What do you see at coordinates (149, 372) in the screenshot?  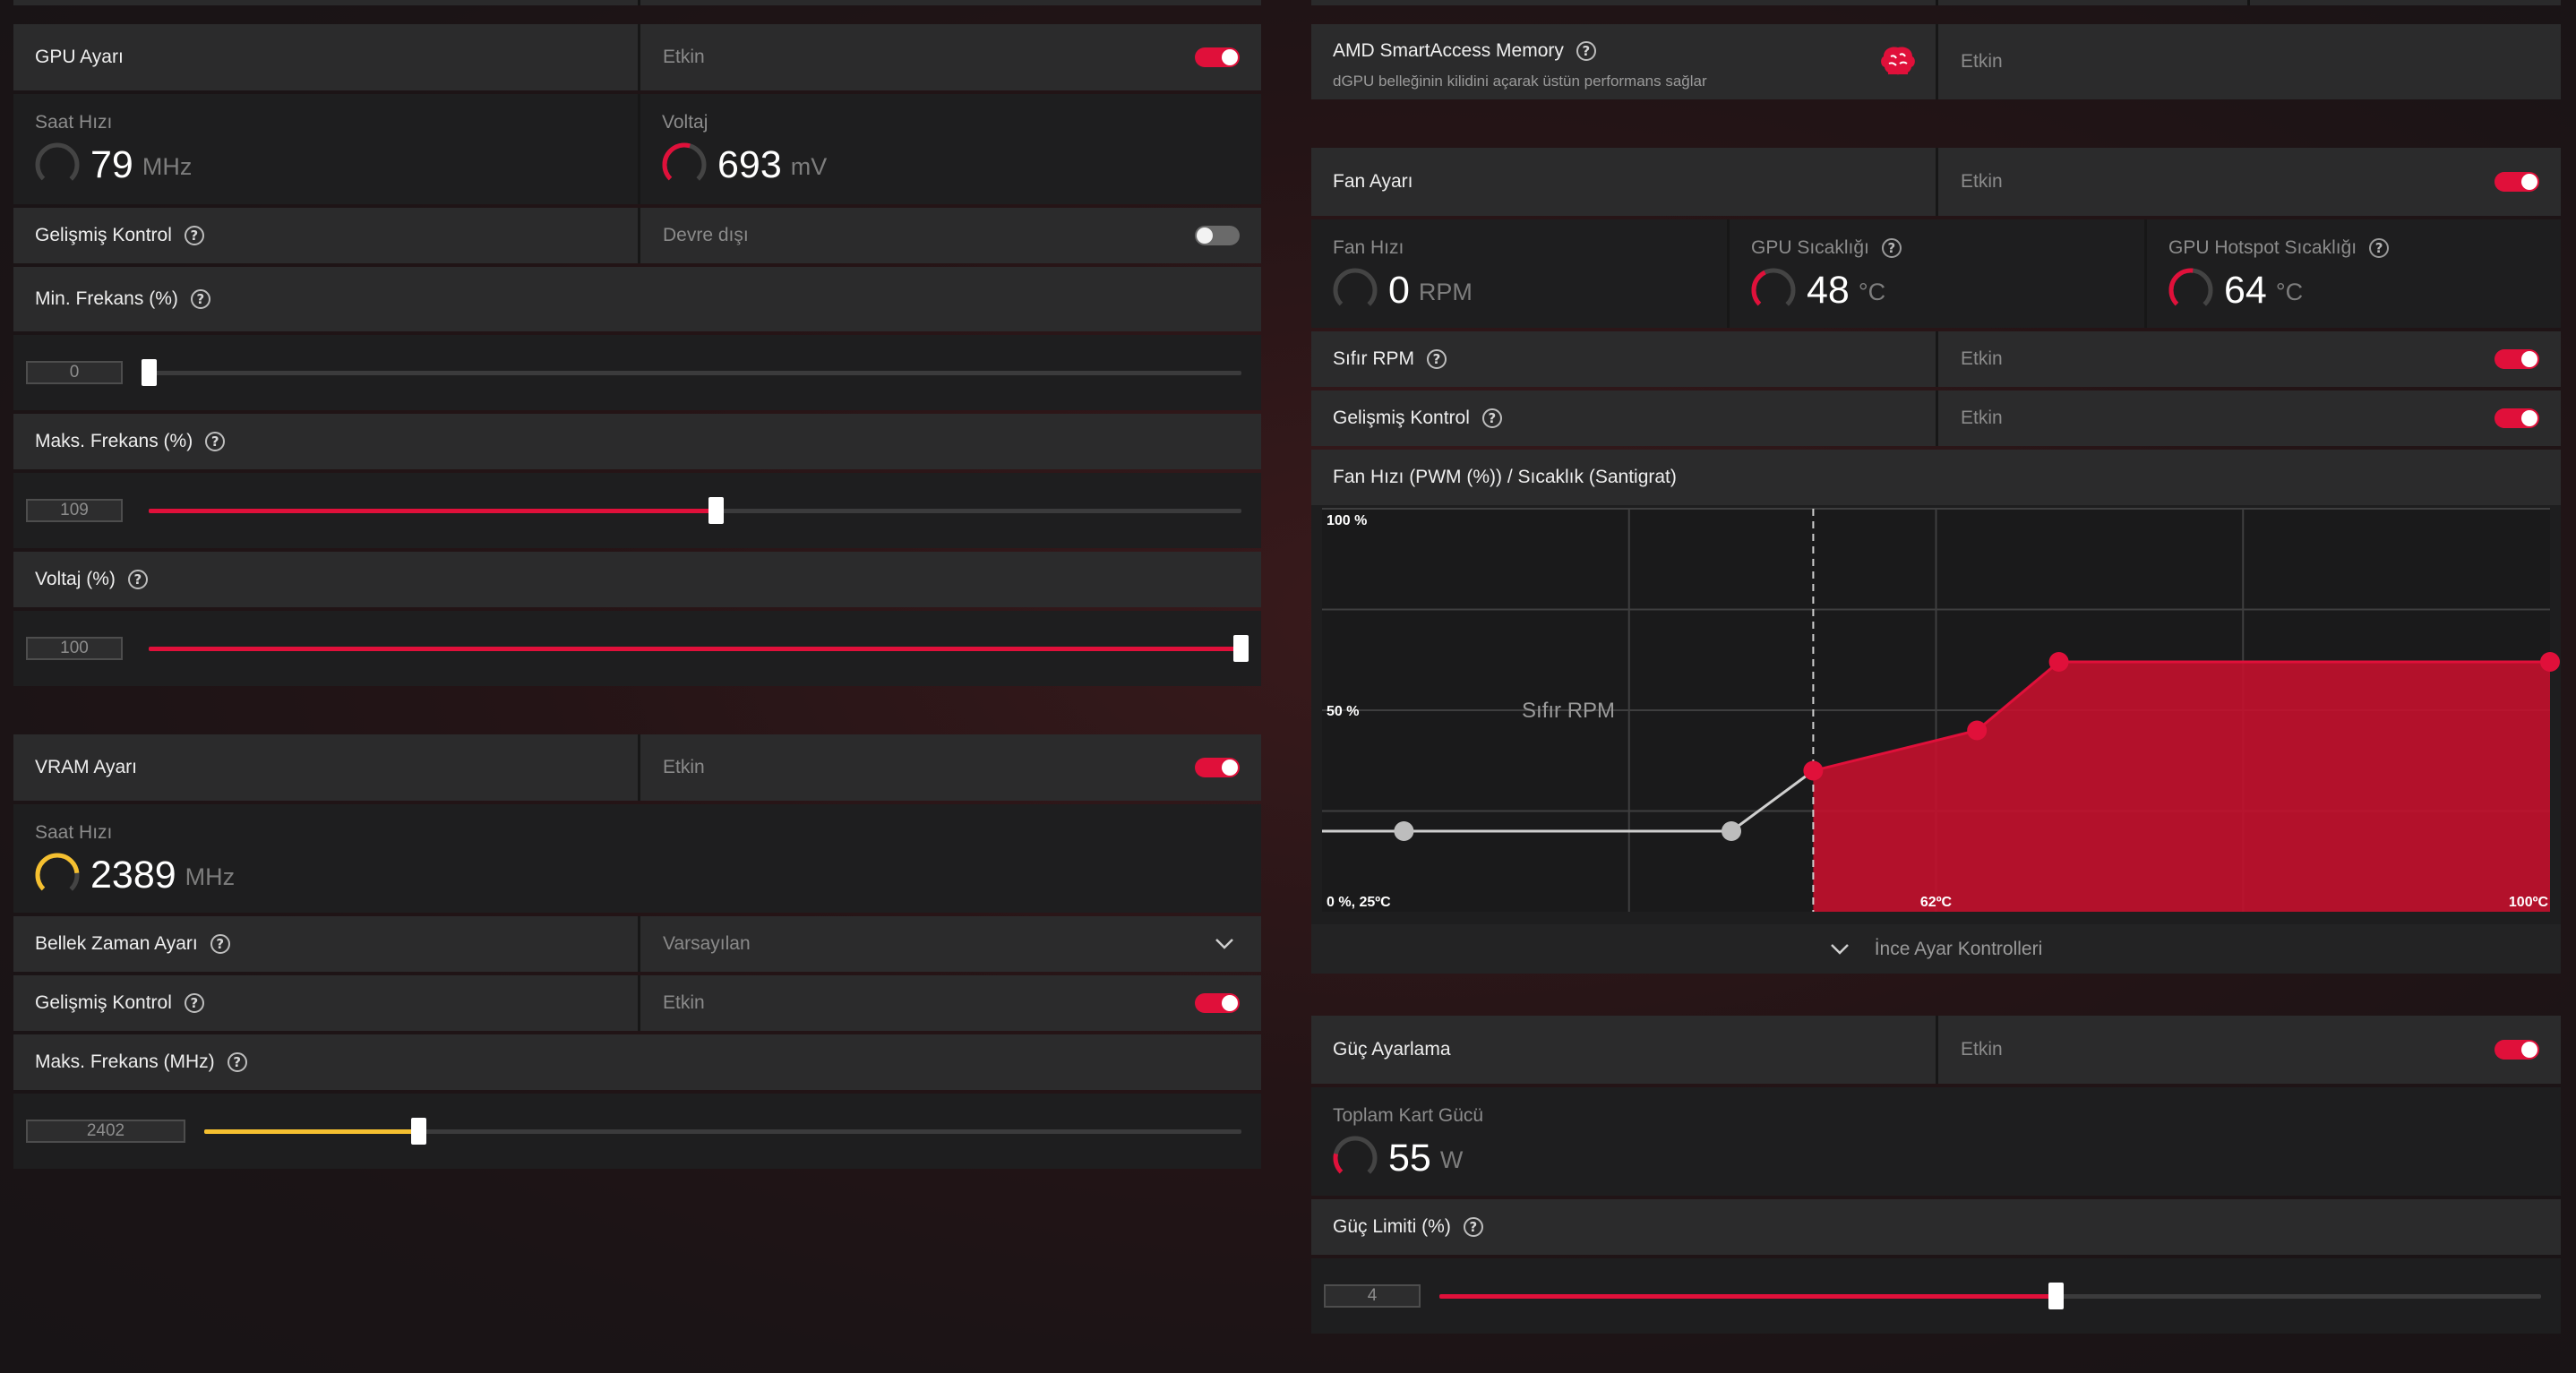 I see `min-freq-handle` at bounding box center [149, 372].